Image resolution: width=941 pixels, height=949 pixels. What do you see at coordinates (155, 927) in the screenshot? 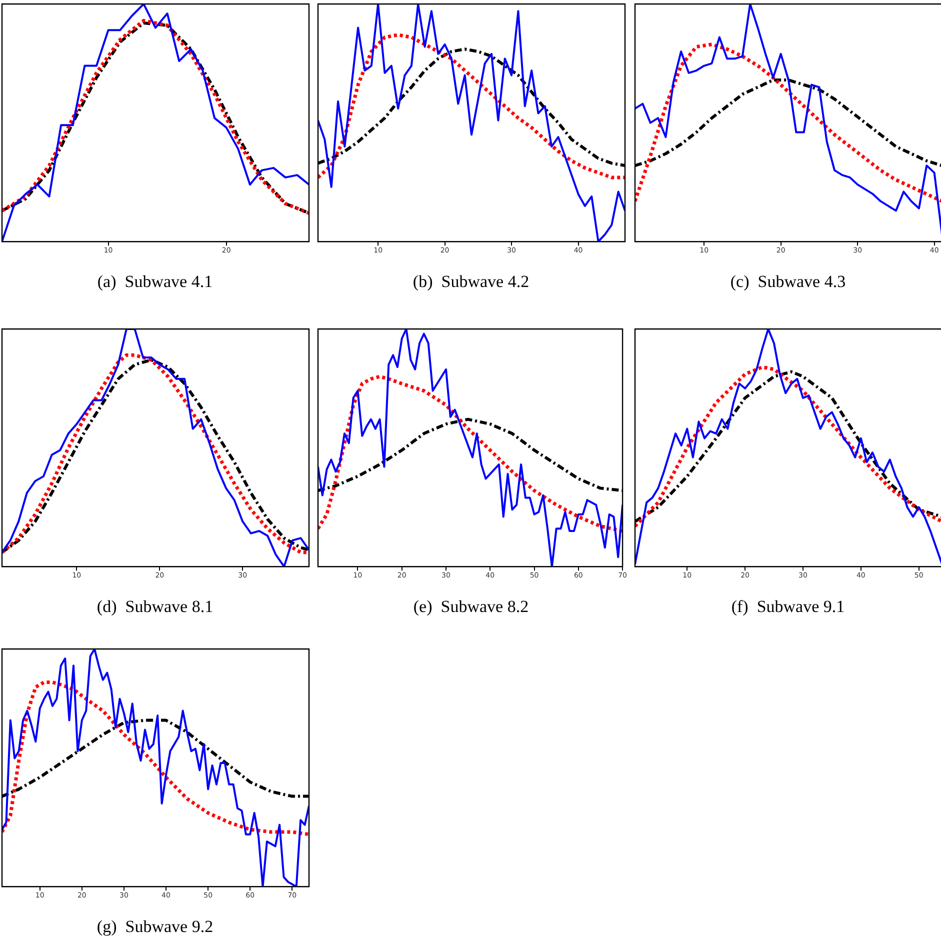
I see `text: (g) Subwave 9.2` at bounding box center [155, 927].